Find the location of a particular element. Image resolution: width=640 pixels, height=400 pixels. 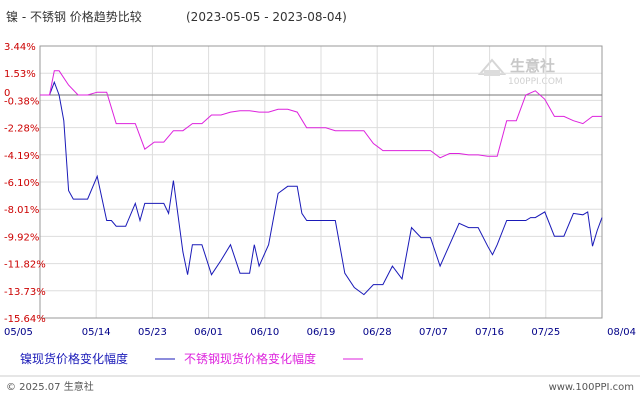

x-tick-label: 05/14 is located at coordinates (96, 332).